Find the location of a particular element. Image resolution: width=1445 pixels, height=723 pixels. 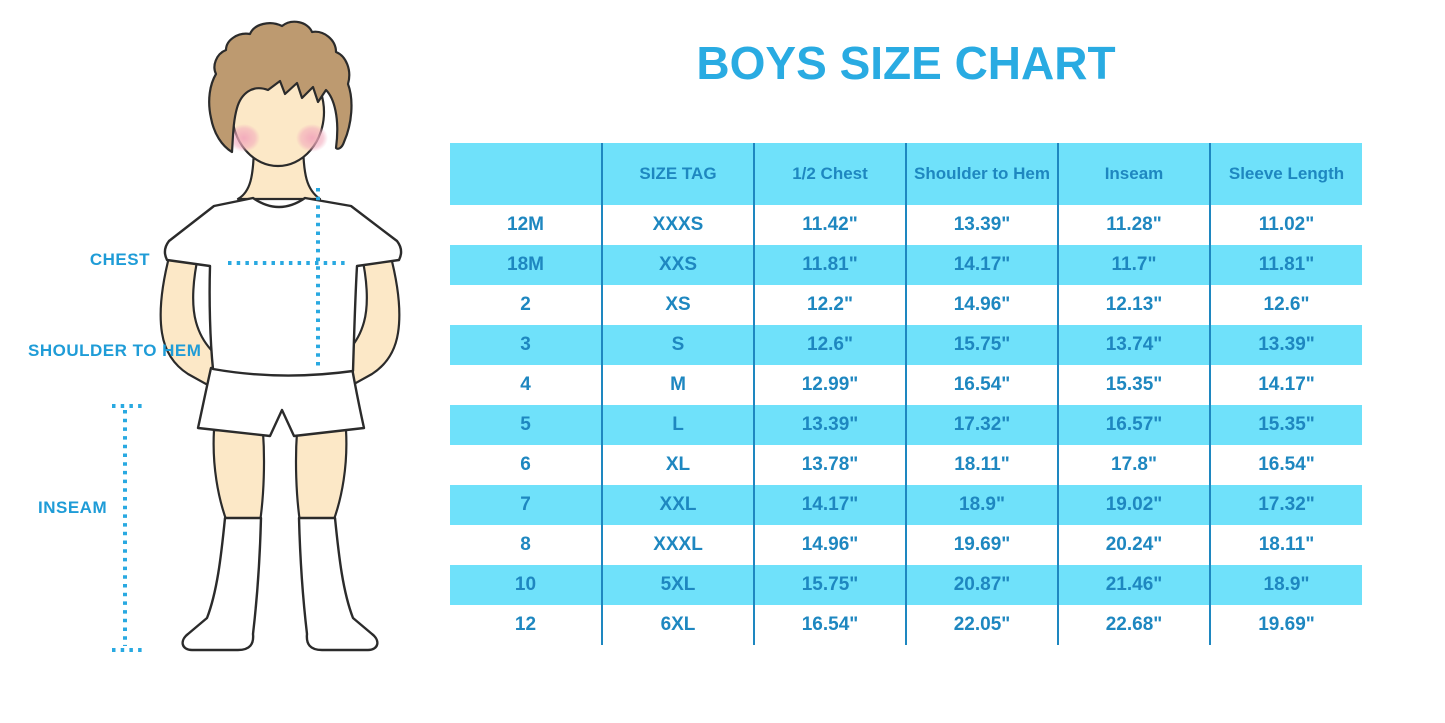

table-row: 3 S 12.6" 15.75" 13.74" 13.39" is located at coordinates (906, 345).